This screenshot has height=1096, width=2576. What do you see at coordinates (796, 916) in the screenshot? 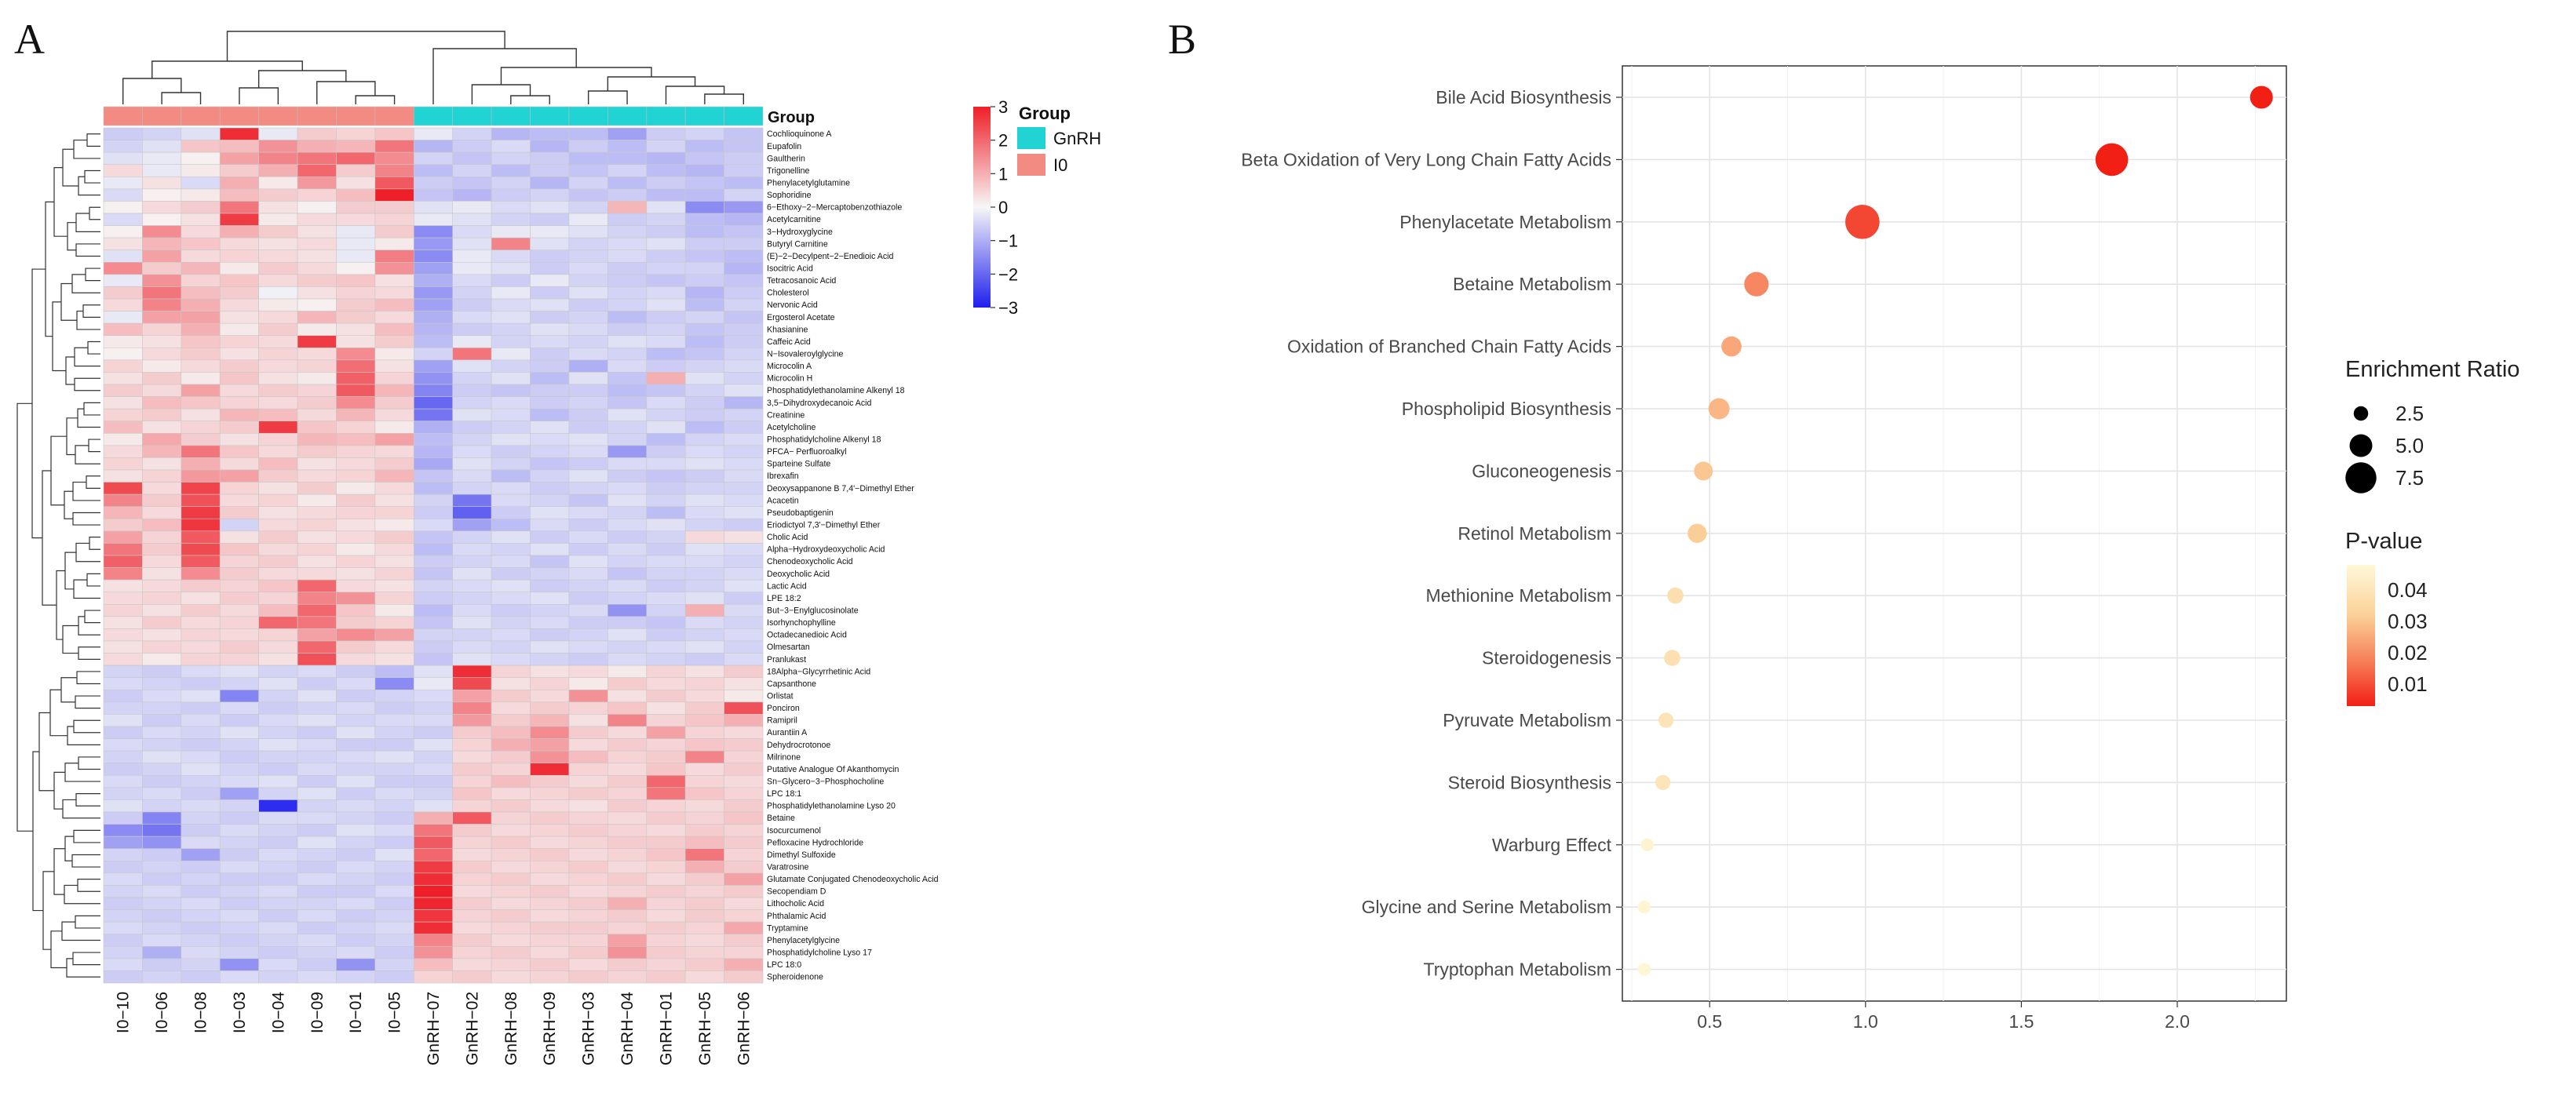
I see `row-label: Phthalamic Acid` at bounding box center [796, 916].